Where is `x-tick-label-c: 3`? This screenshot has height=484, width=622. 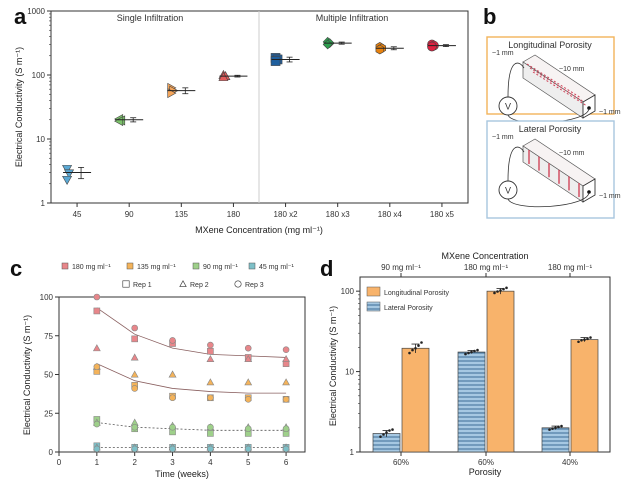 x-tick-label-c: 3 is located at coordinates (172, 462).